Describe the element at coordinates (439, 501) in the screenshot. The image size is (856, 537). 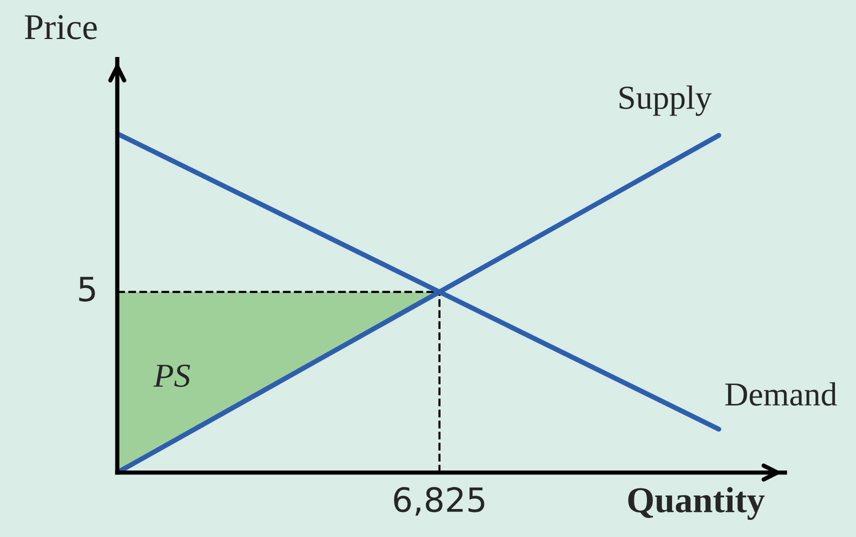
I see `text: 6,825` at that location.